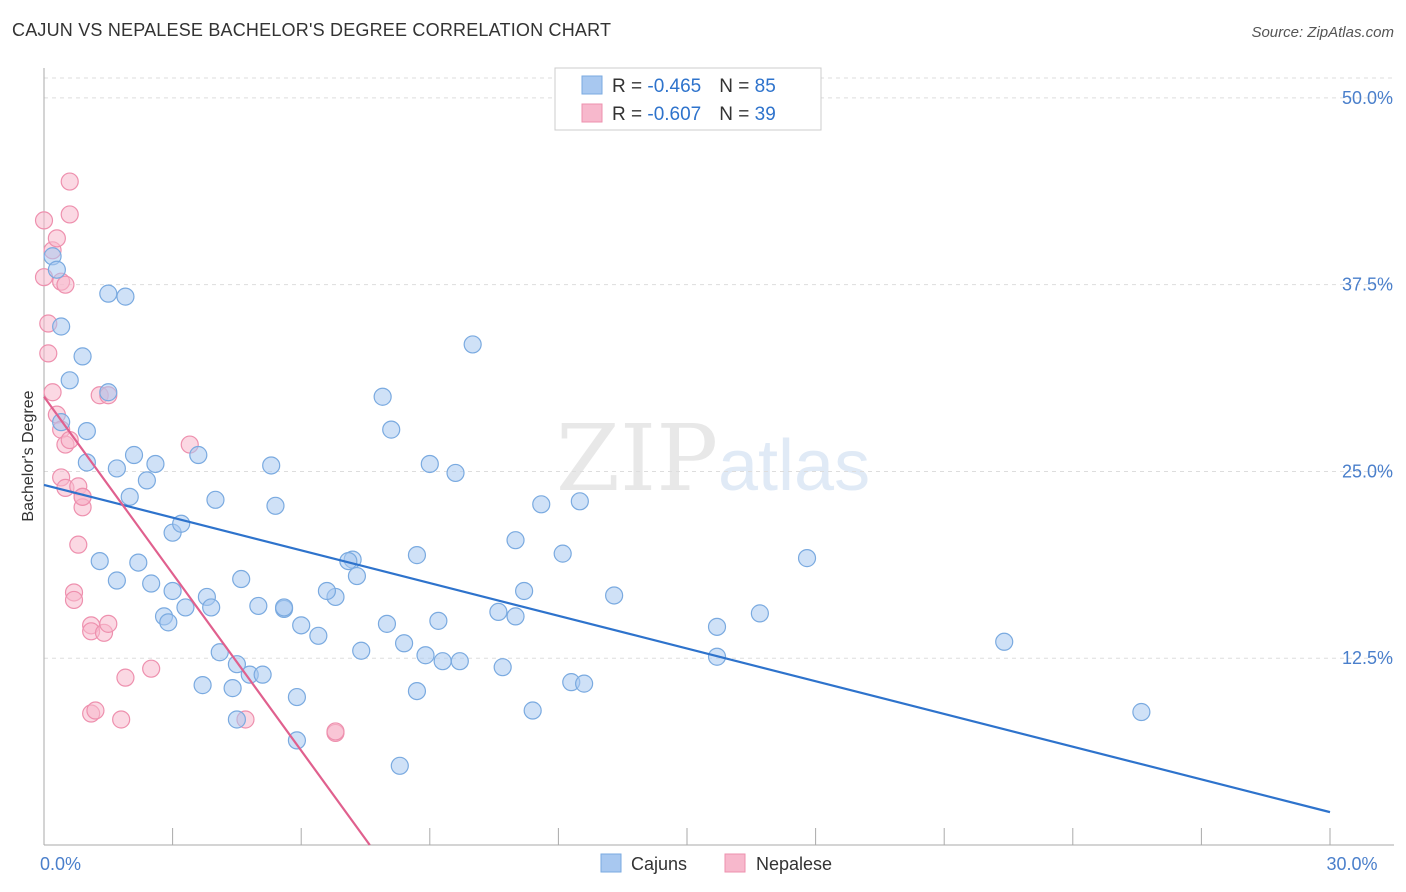 The image size is (1406, 892). Describe the element at coordinates (1367, 658) in the screenshot. I see `y-tick-label: 12.5%` at that location.